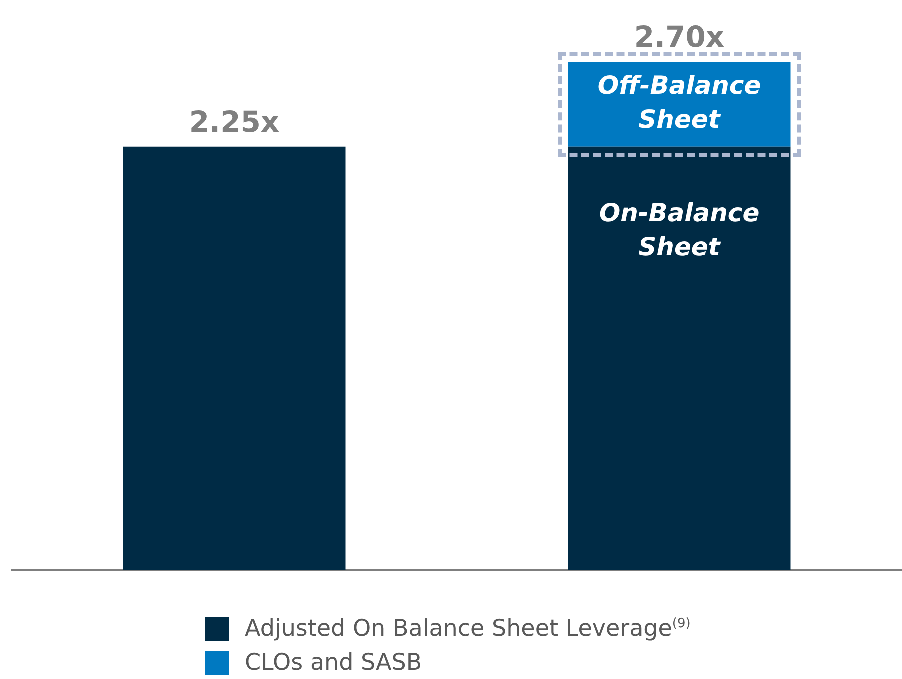 Image resolution: width=902 pixels, height=679 pixels. What do you see at coordinates (679, 37) in the screenshot?
I see `annotation: 2.70x` at bounding box center [679, 37].